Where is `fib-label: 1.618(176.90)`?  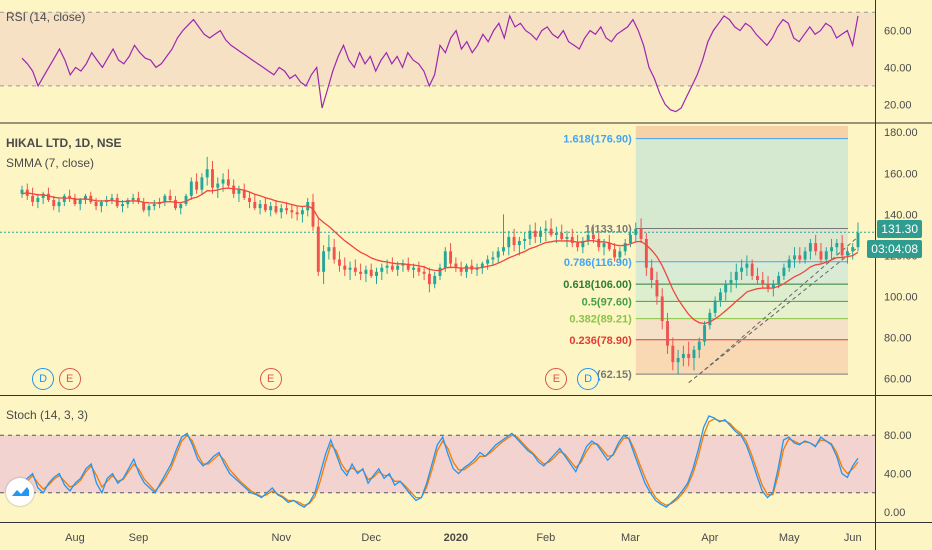 fib-label: 1.618(176.90) is located at coordinates (597, 140).